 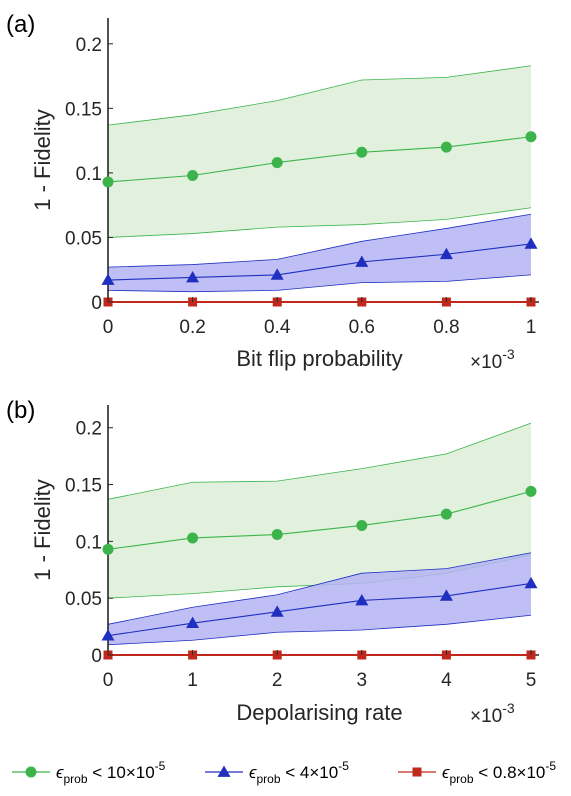 What do you see at coordinates (446, 680) in the screenshot?
I see `x-tick-label: 4` at bounding box center [446, 680].